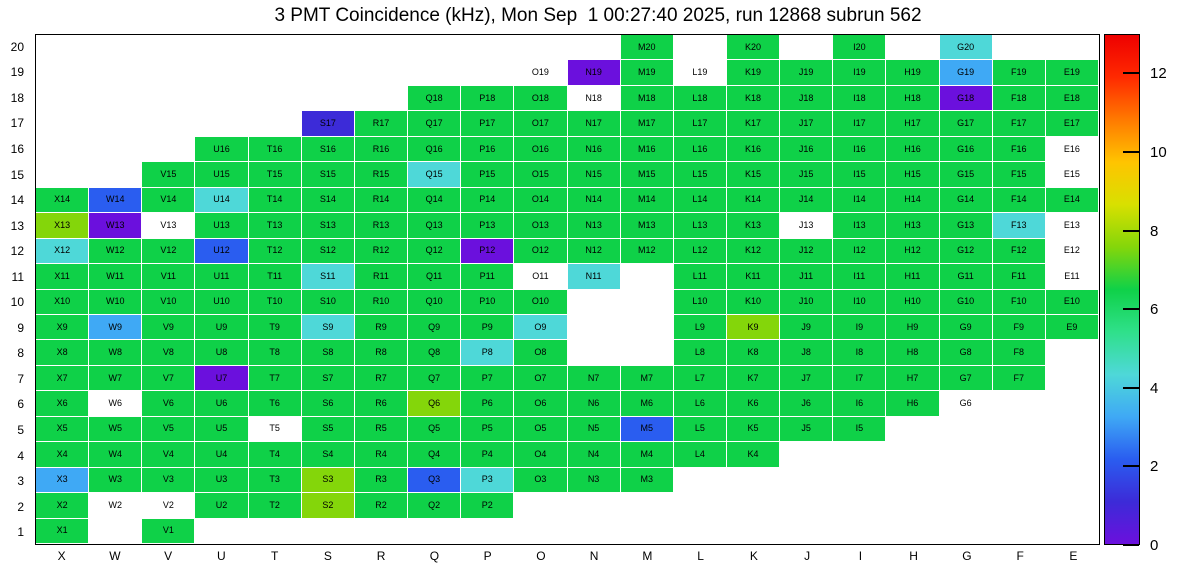 The image size is (1196, 572). Describe the element at coordinates (594, 455) in the screenshot. I see `heatmap-cell-N4: N4` at that location.